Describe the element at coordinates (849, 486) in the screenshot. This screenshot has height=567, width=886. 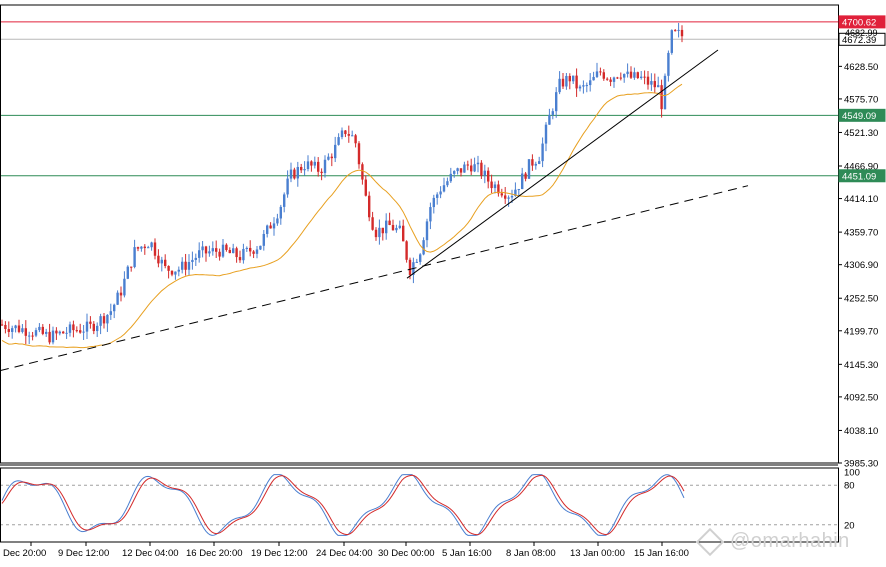
I see `osc-axis-label-1: 80` at that location.